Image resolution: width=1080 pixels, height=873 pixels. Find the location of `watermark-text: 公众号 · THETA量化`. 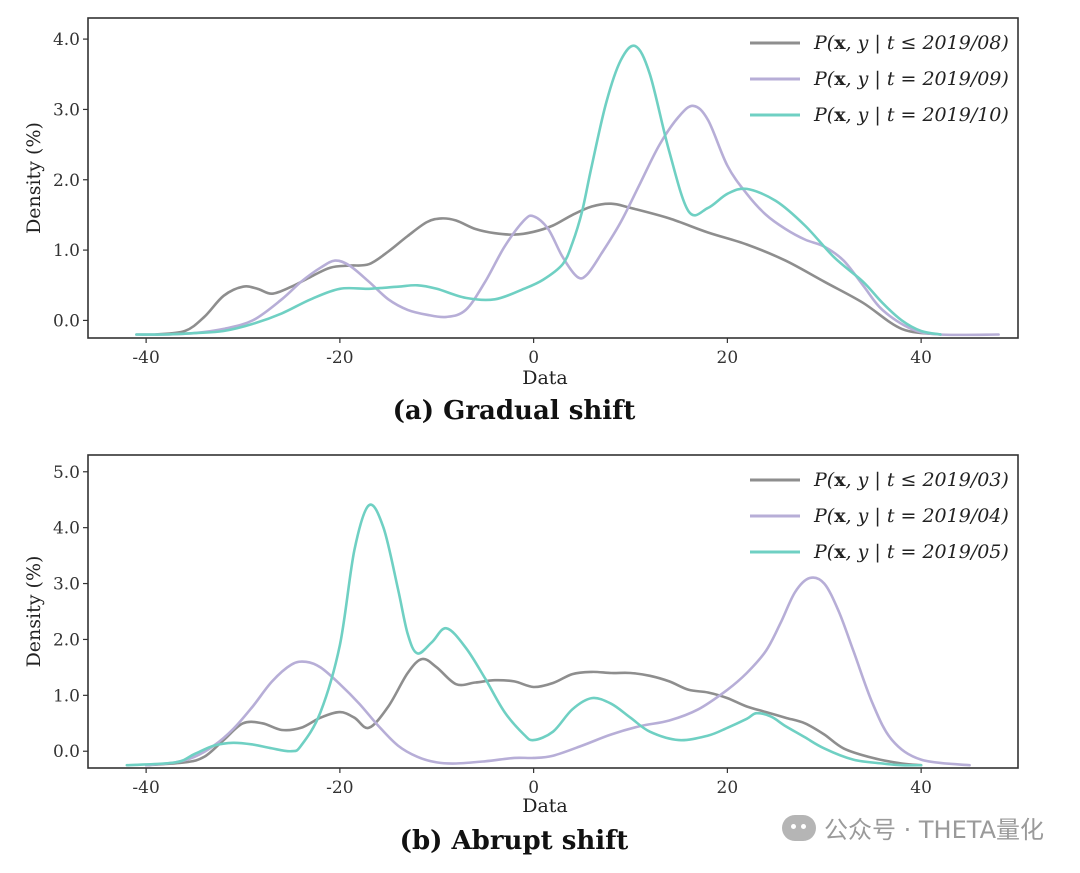

watermark-text: 公众号 · THETA量化 is located at coordinates (934, 830).